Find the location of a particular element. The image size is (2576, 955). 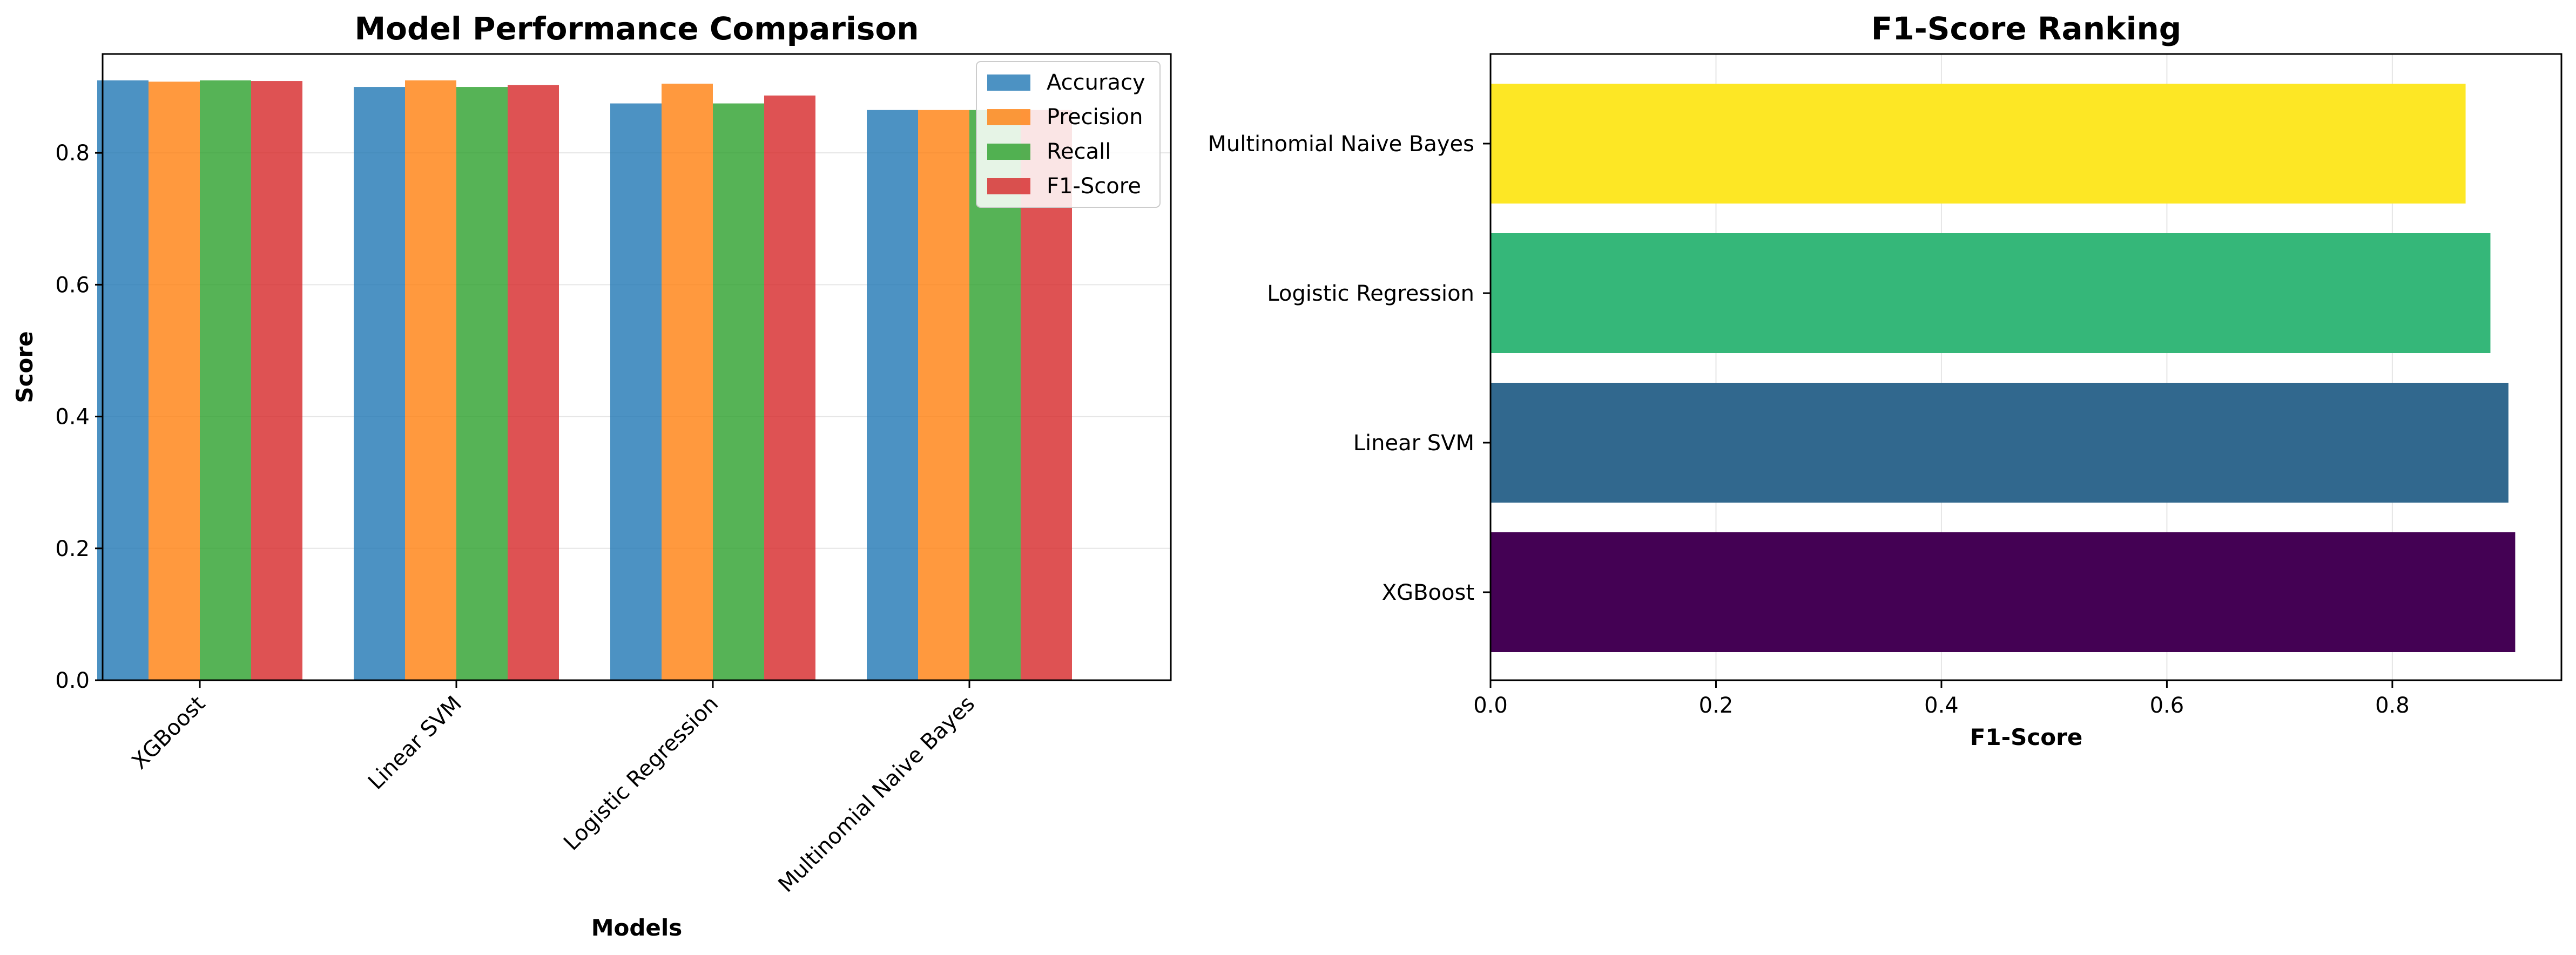

chart1-y-tick-label: 0.2 is located at coordinates (72, 549).